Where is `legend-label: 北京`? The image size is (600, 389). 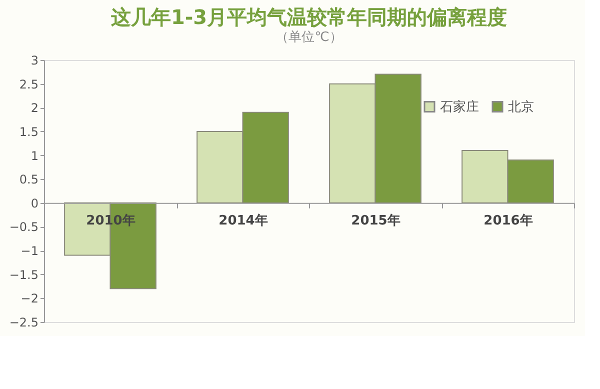 legend-label: 北京 is located at coordinates (521, 107).